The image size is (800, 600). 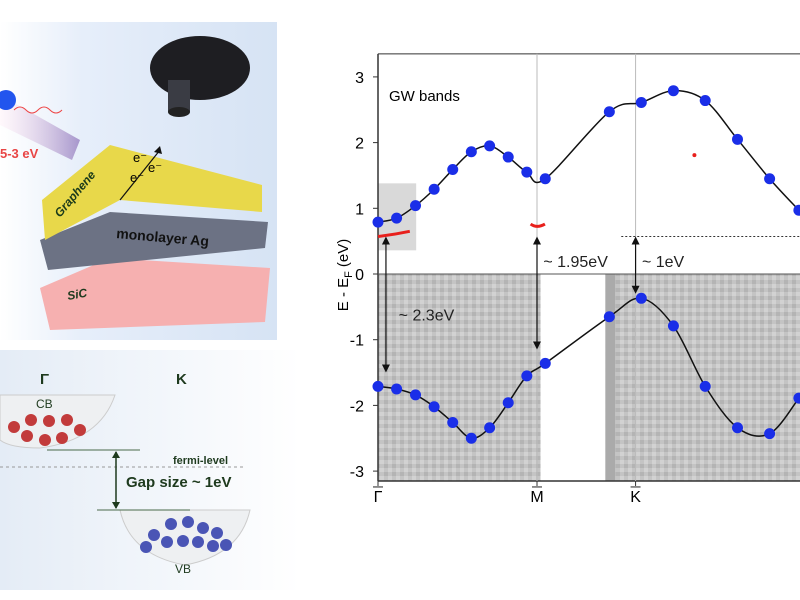 I want to click on measured-point, so click(x=694, y=155).